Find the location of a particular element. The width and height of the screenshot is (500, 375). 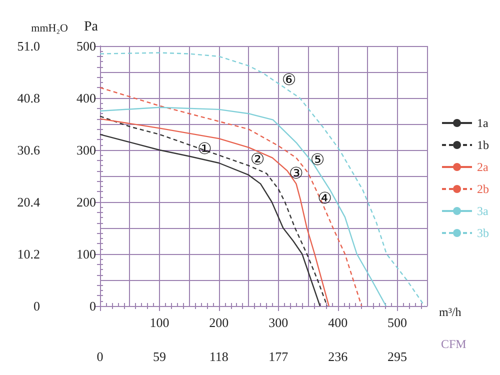

x2-tick-label: 295 is located at coordinates (398, 356).